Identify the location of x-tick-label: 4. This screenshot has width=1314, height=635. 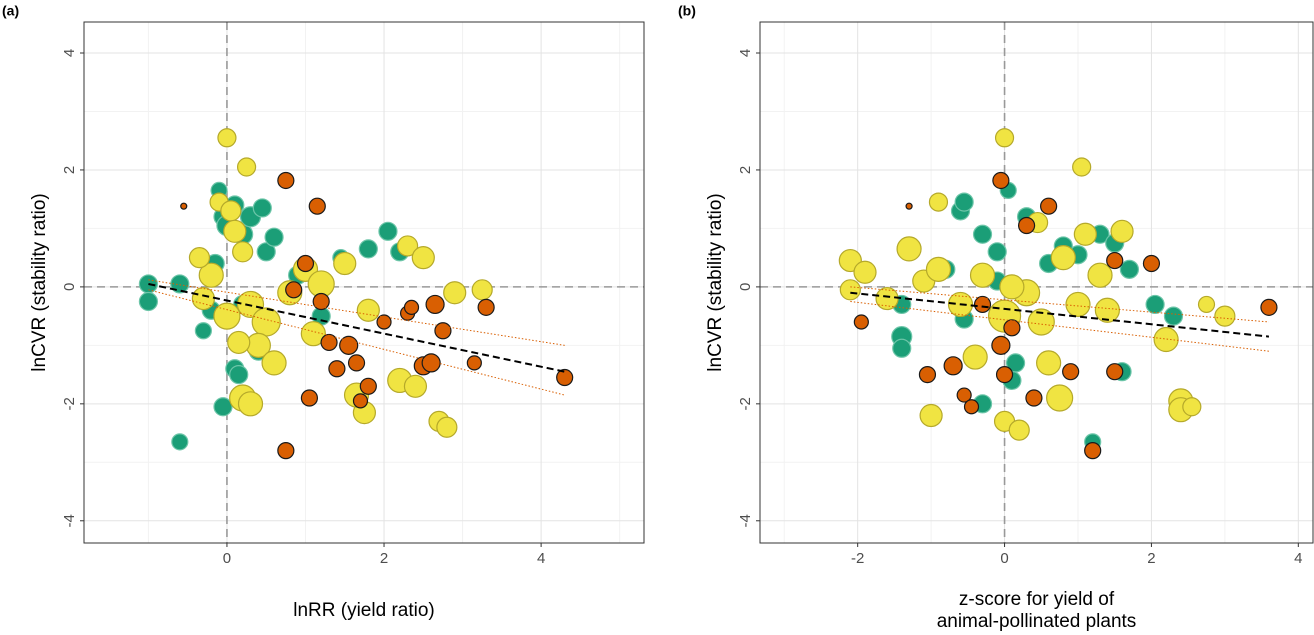
(541, 558).